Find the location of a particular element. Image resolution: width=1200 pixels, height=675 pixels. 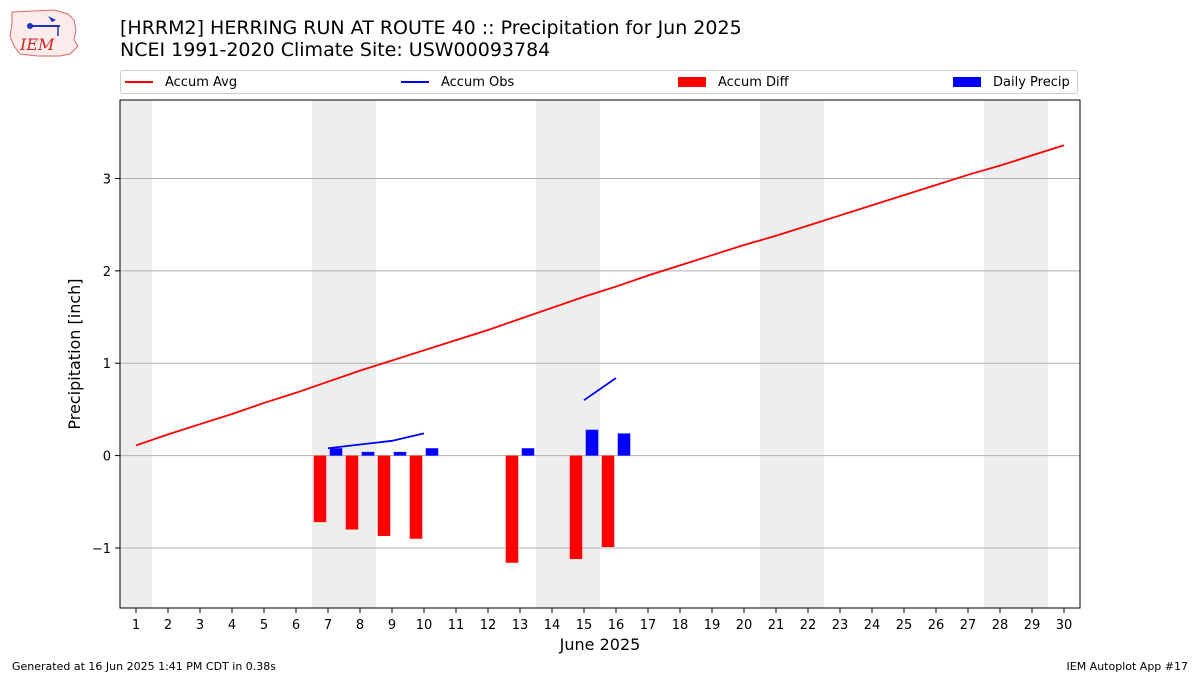

x-tick-label-22: 22 is located at coordinates (808, 625).